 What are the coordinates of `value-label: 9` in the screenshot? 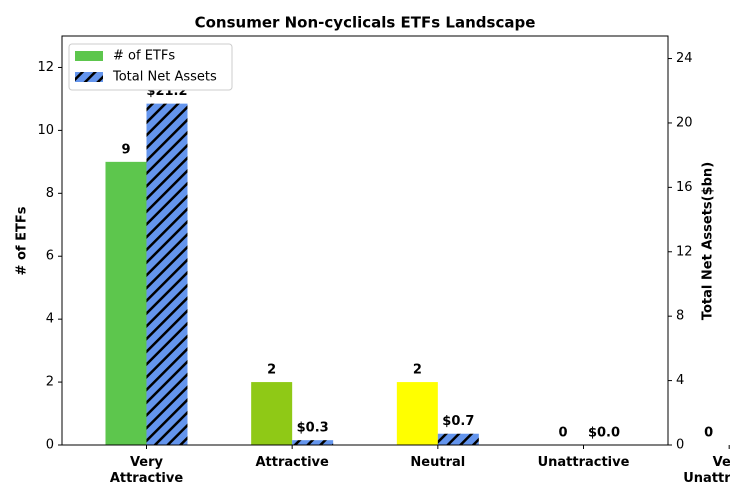 It's located at (125, 149).